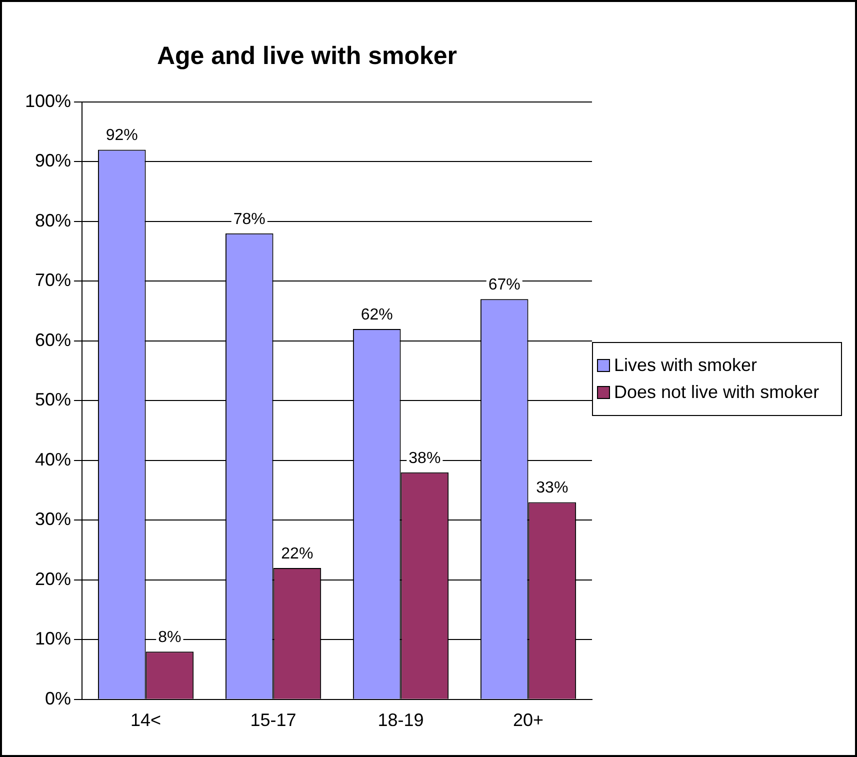 Image resolution: width=857 pixels, height=757 pixels. Describe the element at coordinates (53, 160) in the screenshot. I see `y-tick-label: 90%` at that location.